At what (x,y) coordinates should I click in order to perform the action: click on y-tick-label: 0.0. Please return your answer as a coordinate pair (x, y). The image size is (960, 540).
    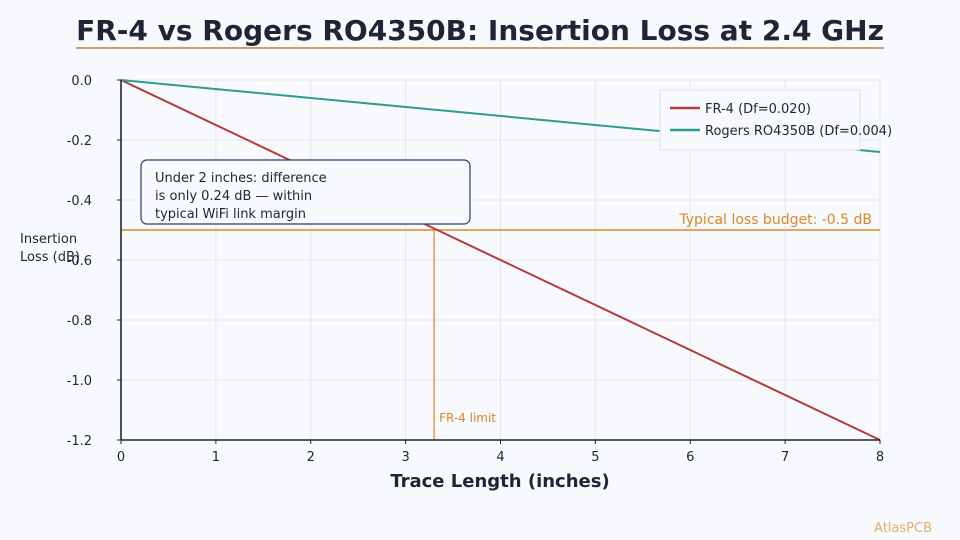
    Looking at the image, I should click on (81, 81).